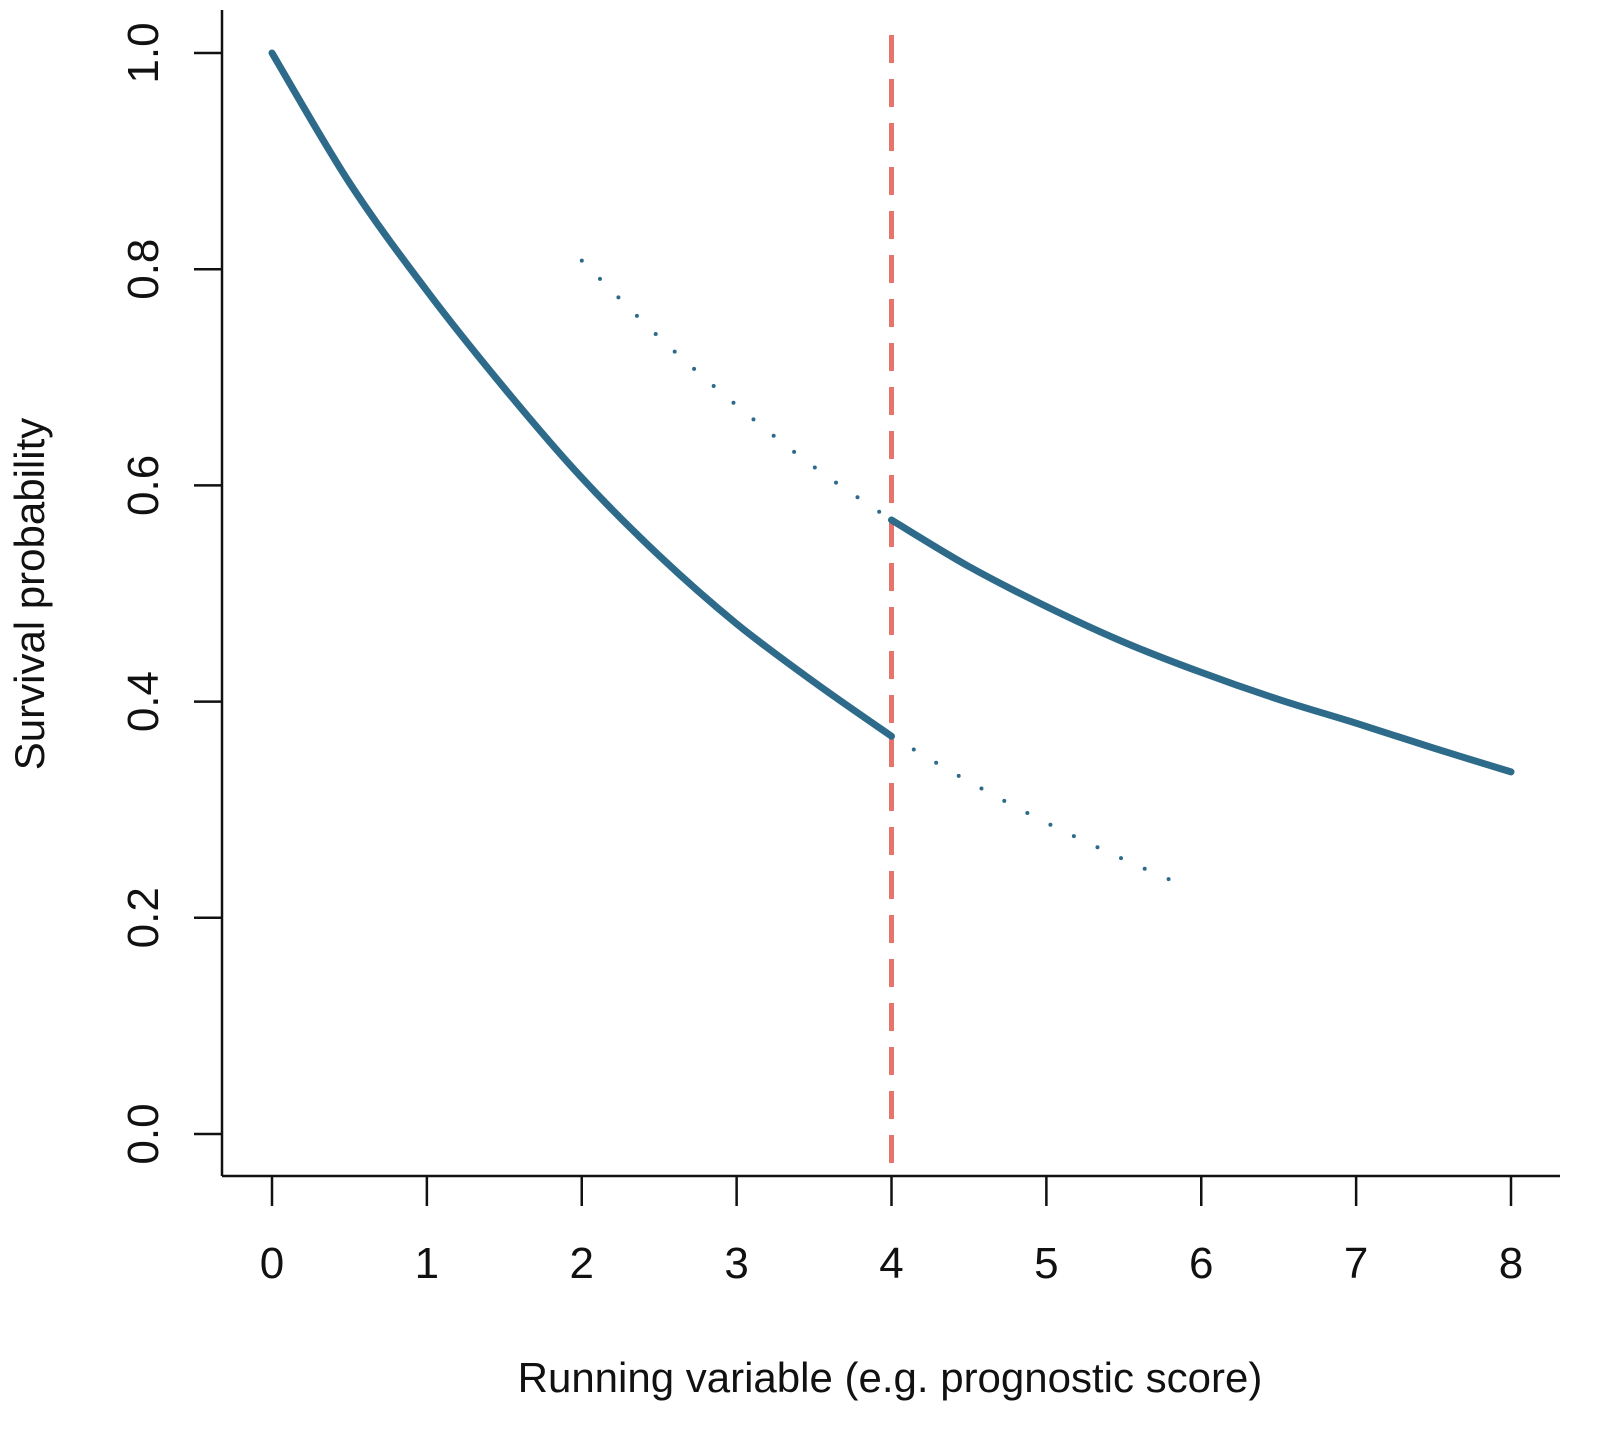 The width and height of the screenshot is (1600, 1437). Describe the element at coordinates (143, 485) in the screenshot. I see `y-tick-label-0.6: 0.6` at that location.